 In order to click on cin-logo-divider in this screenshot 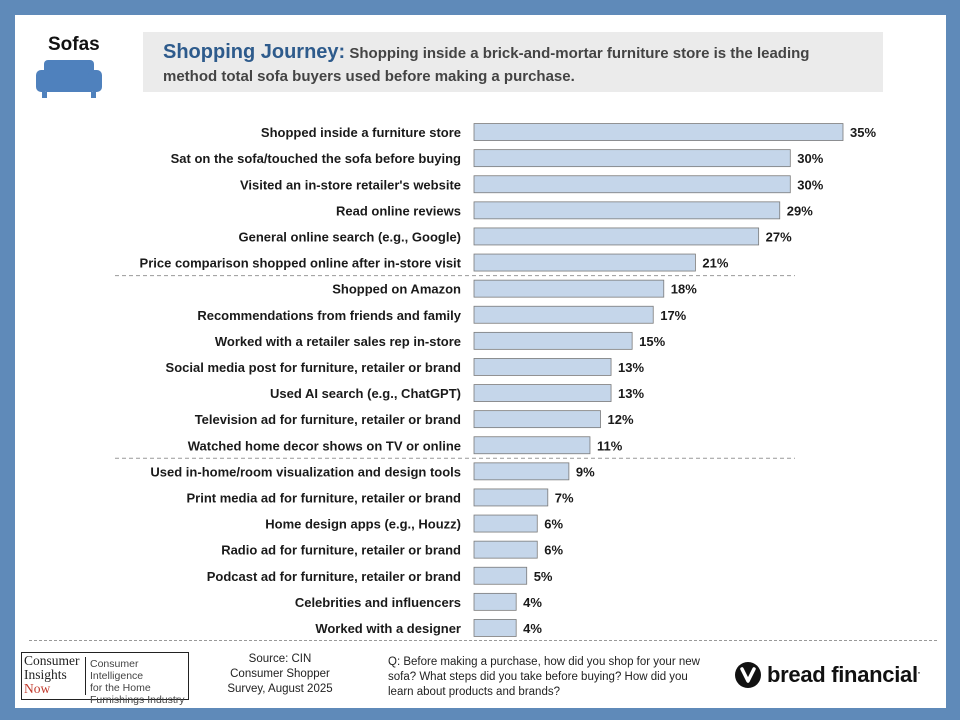, I will do `click(85, 676)`.